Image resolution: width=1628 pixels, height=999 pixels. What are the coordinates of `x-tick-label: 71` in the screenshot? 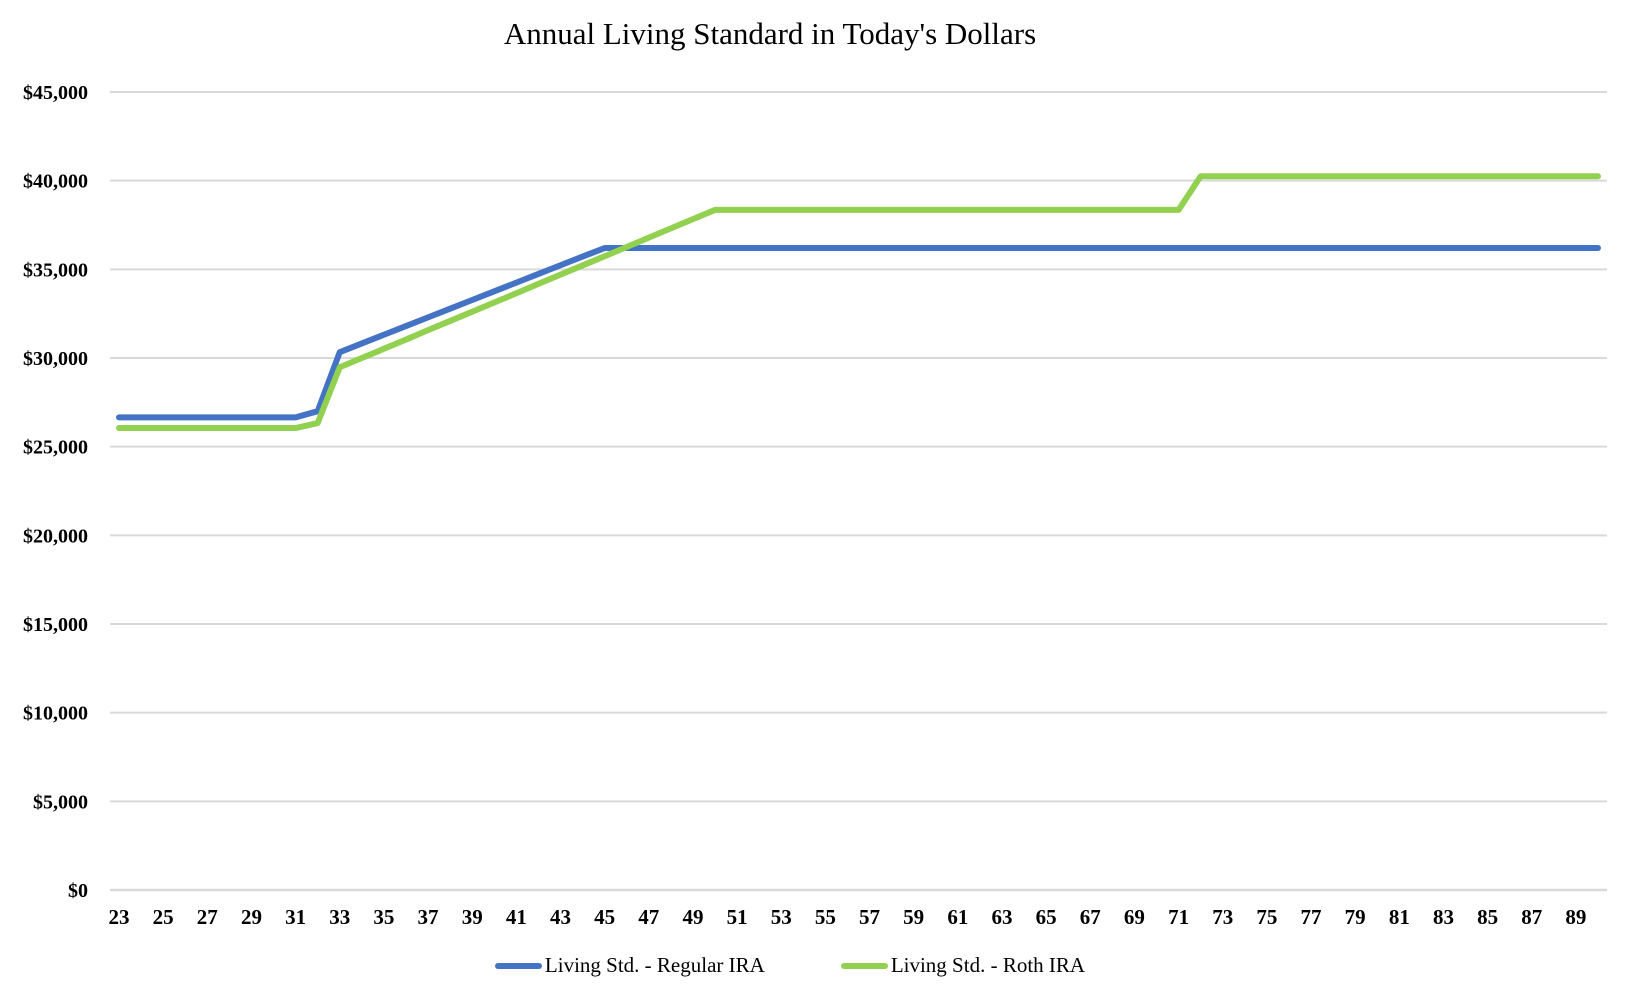 It's located at (1178, 917).